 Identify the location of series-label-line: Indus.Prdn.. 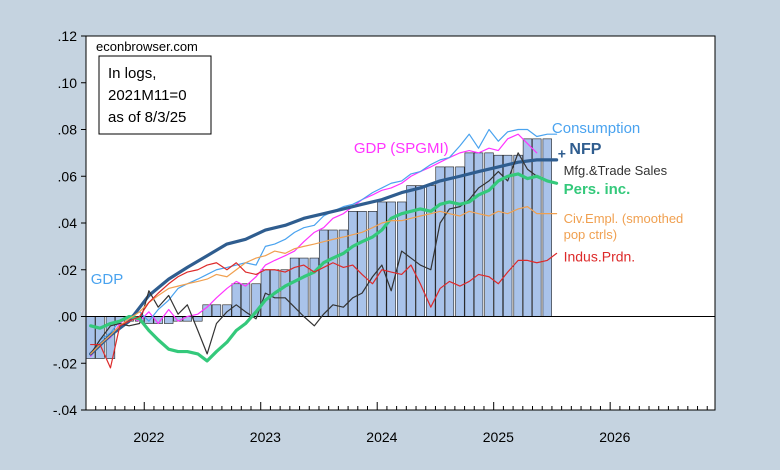
(600, 257).